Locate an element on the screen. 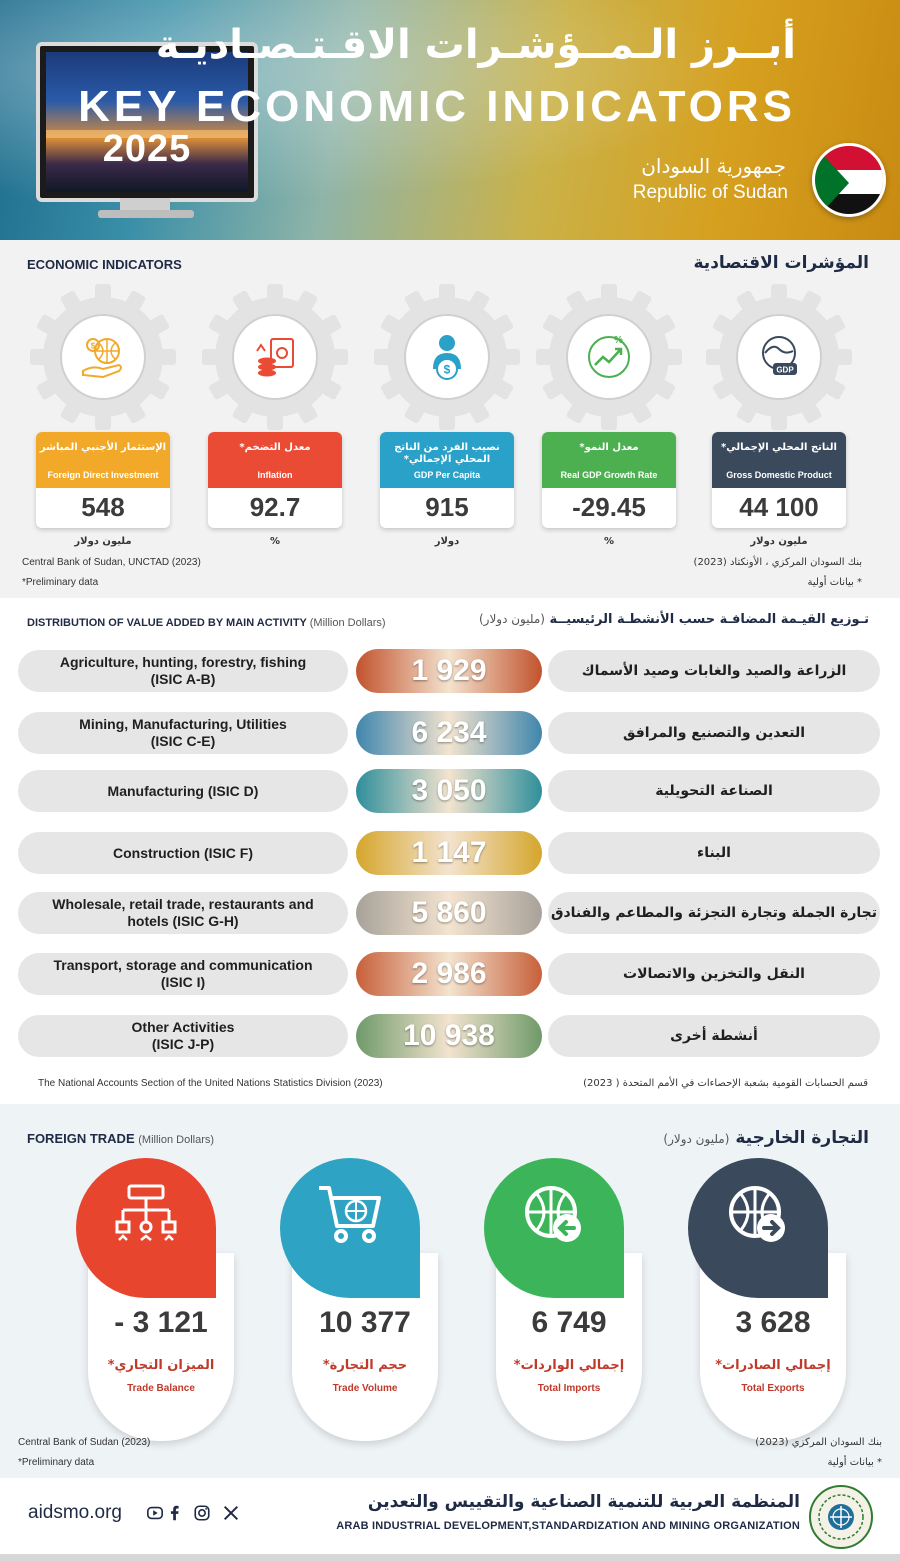  indicator-label-ar: الناتج المحلي الإجمالي* is located at coordinates (779, 447).